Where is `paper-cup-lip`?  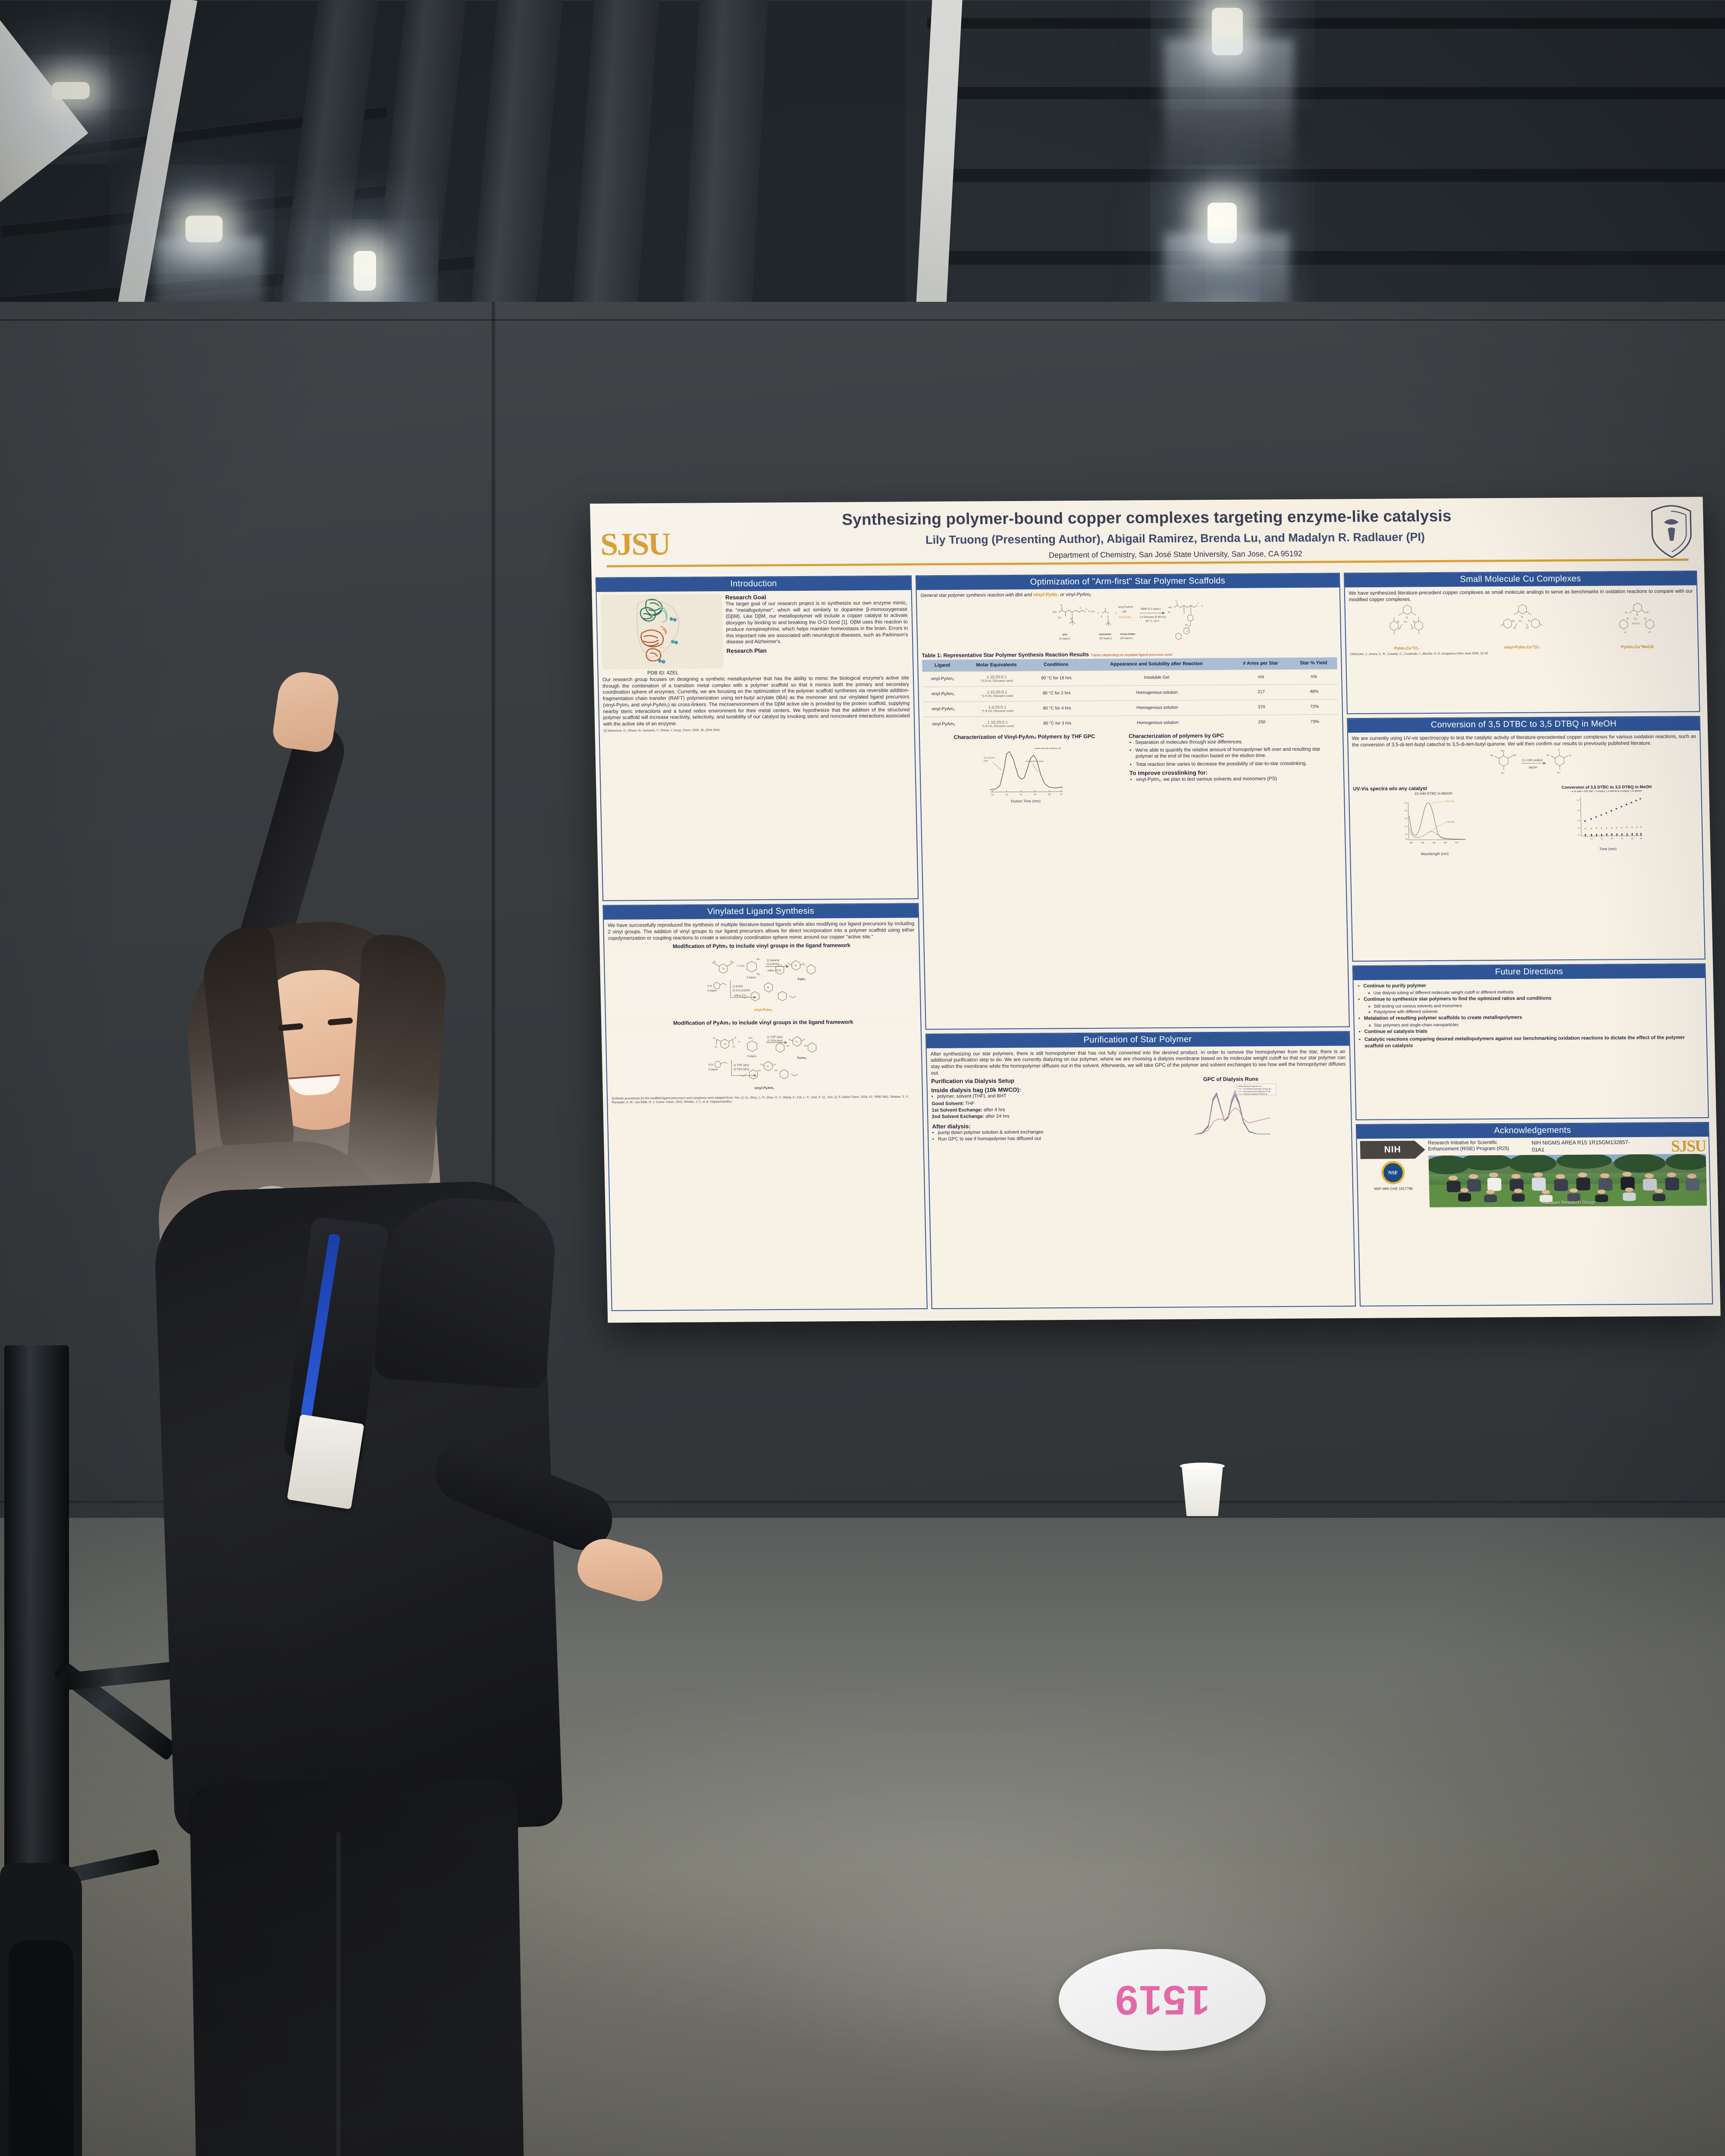
paper-cup-lip is located at coordinates (1203, 1466).